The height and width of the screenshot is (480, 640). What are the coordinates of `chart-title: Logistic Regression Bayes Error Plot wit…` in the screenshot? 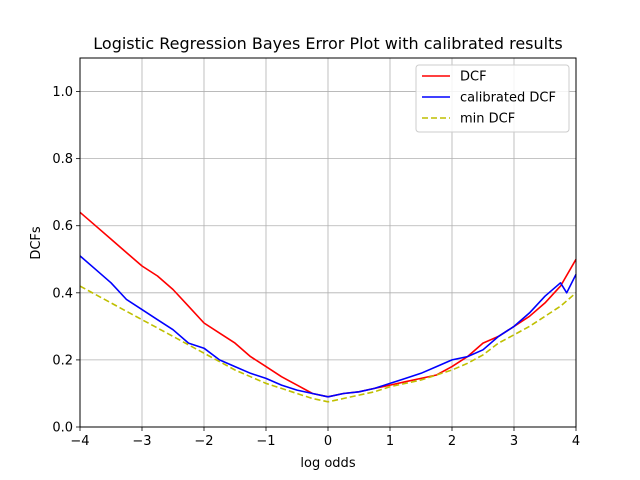 It's located at (327, 43).